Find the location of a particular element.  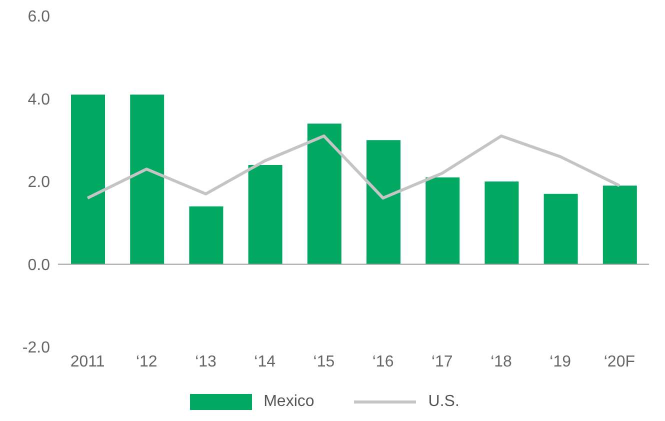

y-tick-label: -2.0 is located at coordinates (36, 348).